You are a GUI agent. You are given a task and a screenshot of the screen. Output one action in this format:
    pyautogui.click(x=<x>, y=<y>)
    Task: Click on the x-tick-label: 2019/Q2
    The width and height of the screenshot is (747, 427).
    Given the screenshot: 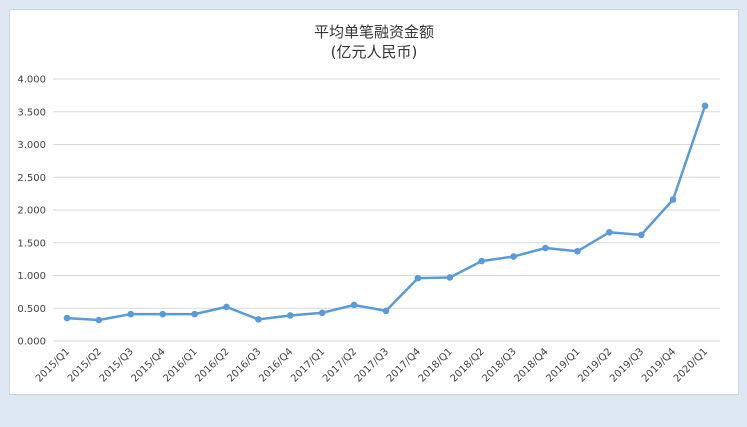 What is the action you would take?
    pyautogui.click(x=595, y=365)
    